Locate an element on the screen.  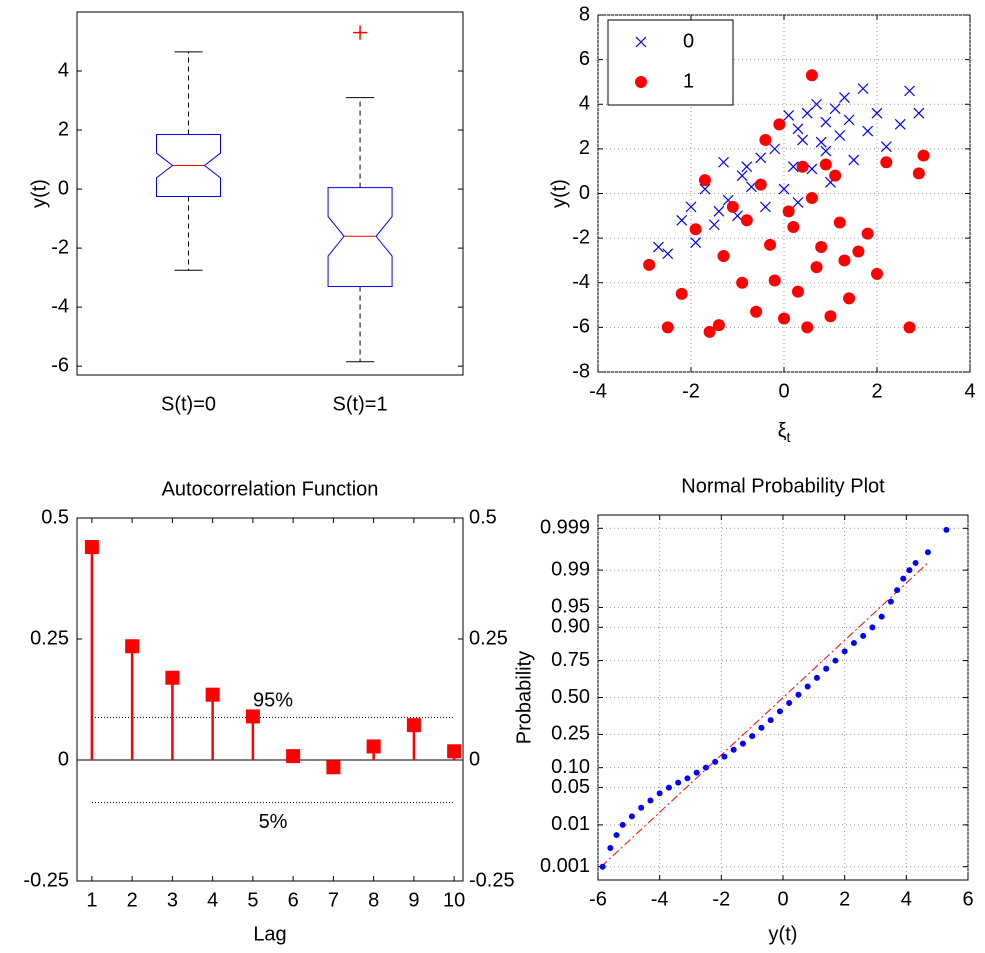
y-tick-label: 4 is located at coordinates (584, 104).